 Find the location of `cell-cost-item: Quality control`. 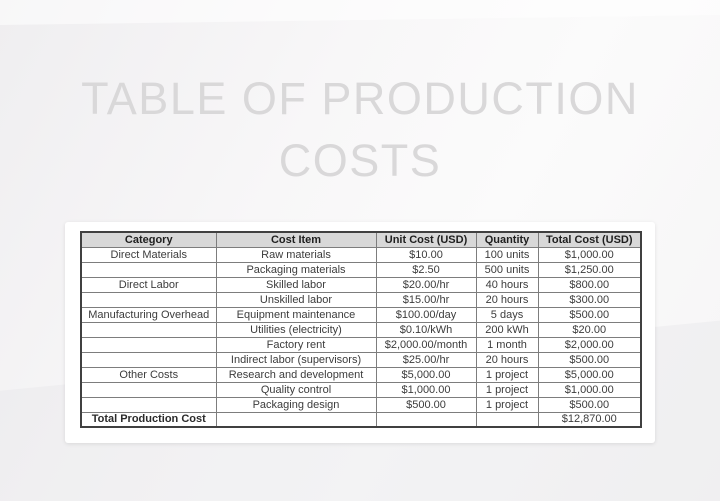

cell-cost-item: Quality control is located at coordinates (296, 389).